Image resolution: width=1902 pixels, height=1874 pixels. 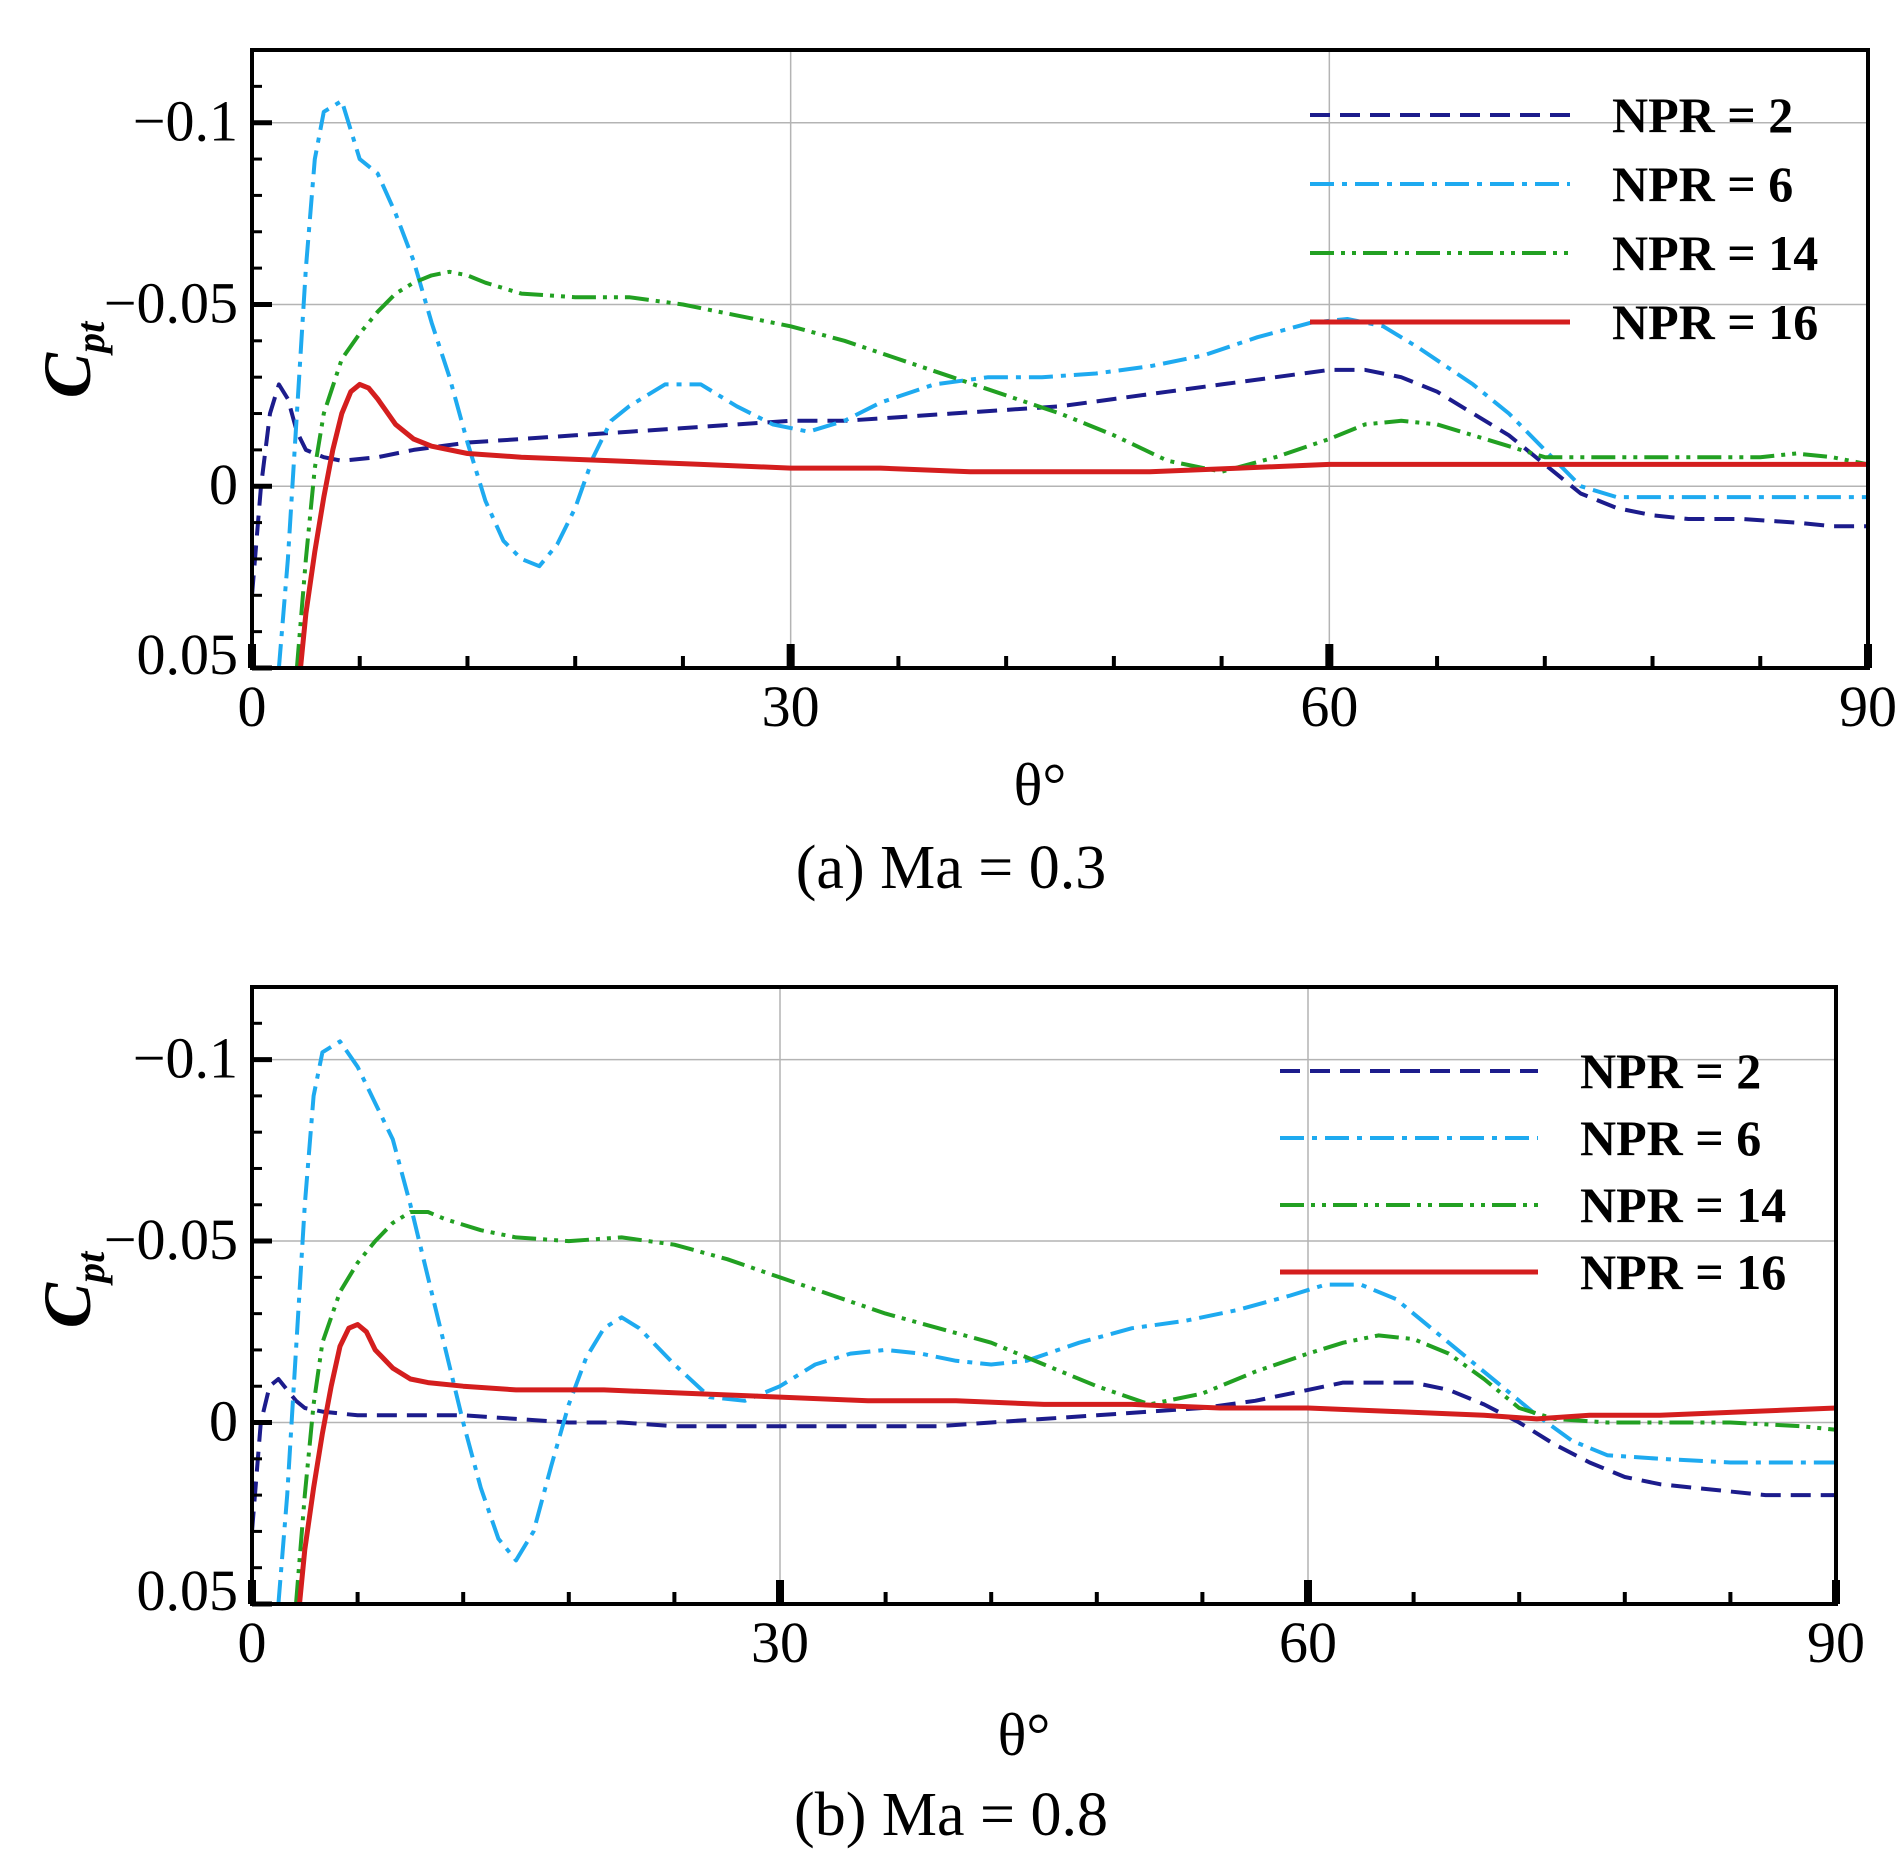 What do you see at coordinates (951, 1815) in the screenshot?
I see `panel-caption: (b) Ma = 0.8` at bounding box center [951, 1815].